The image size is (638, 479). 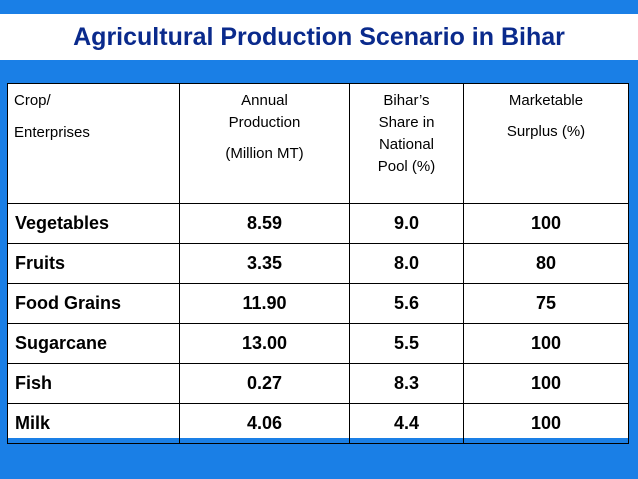 I want to click on production-cell: 8.59, so click(x=264, y=223).